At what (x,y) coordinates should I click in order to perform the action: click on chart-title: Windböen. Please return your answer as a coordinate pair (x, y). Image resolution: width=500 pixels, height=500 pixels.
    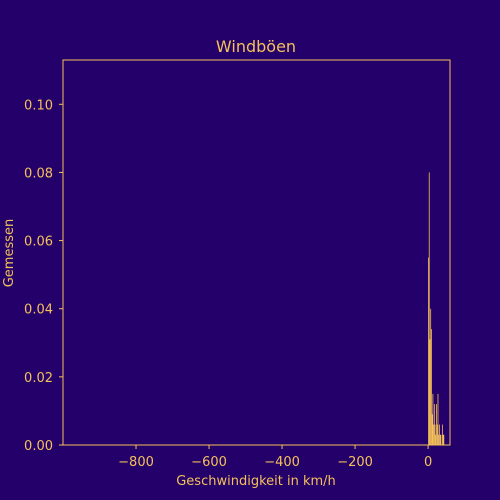
    Looking at the image, I should click on (256, 46).